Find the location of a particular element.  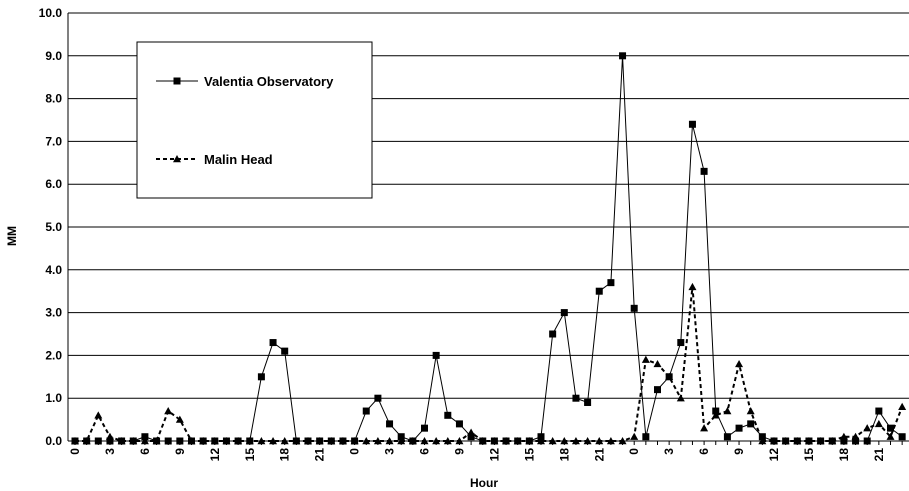

legend-entry-valentia: Valentia Observatory is located at coordinates (245, 81).